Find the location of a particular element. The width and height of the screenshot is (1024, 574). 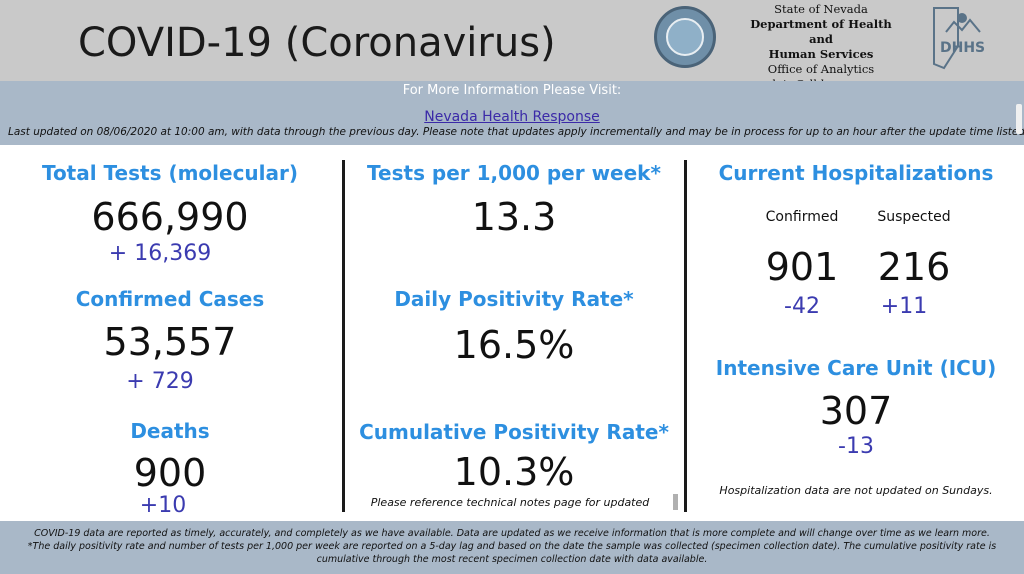

page-title: COVID-19 (Coronavirus) is located at coordinates (317, 43).